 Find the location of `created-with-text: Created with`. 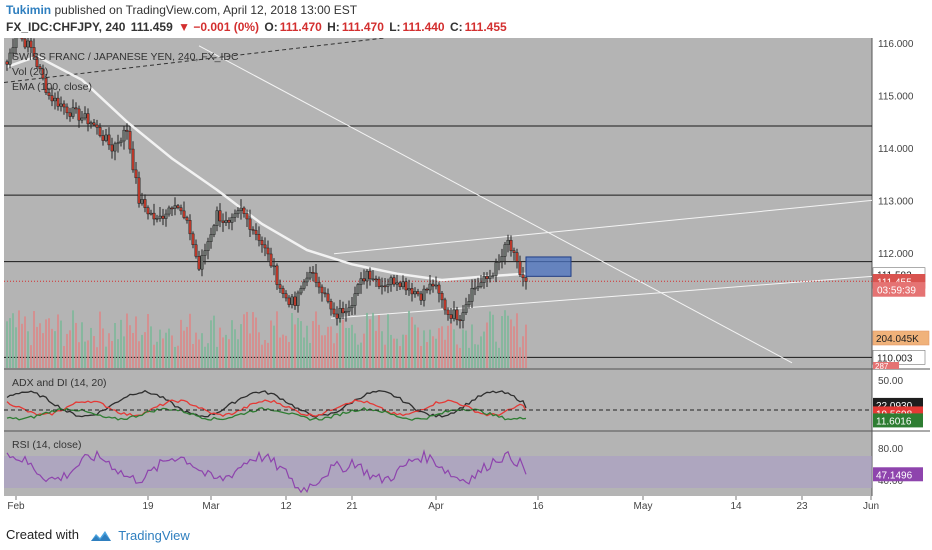

created-with-text: Created with is located at coordinates (42, 534).